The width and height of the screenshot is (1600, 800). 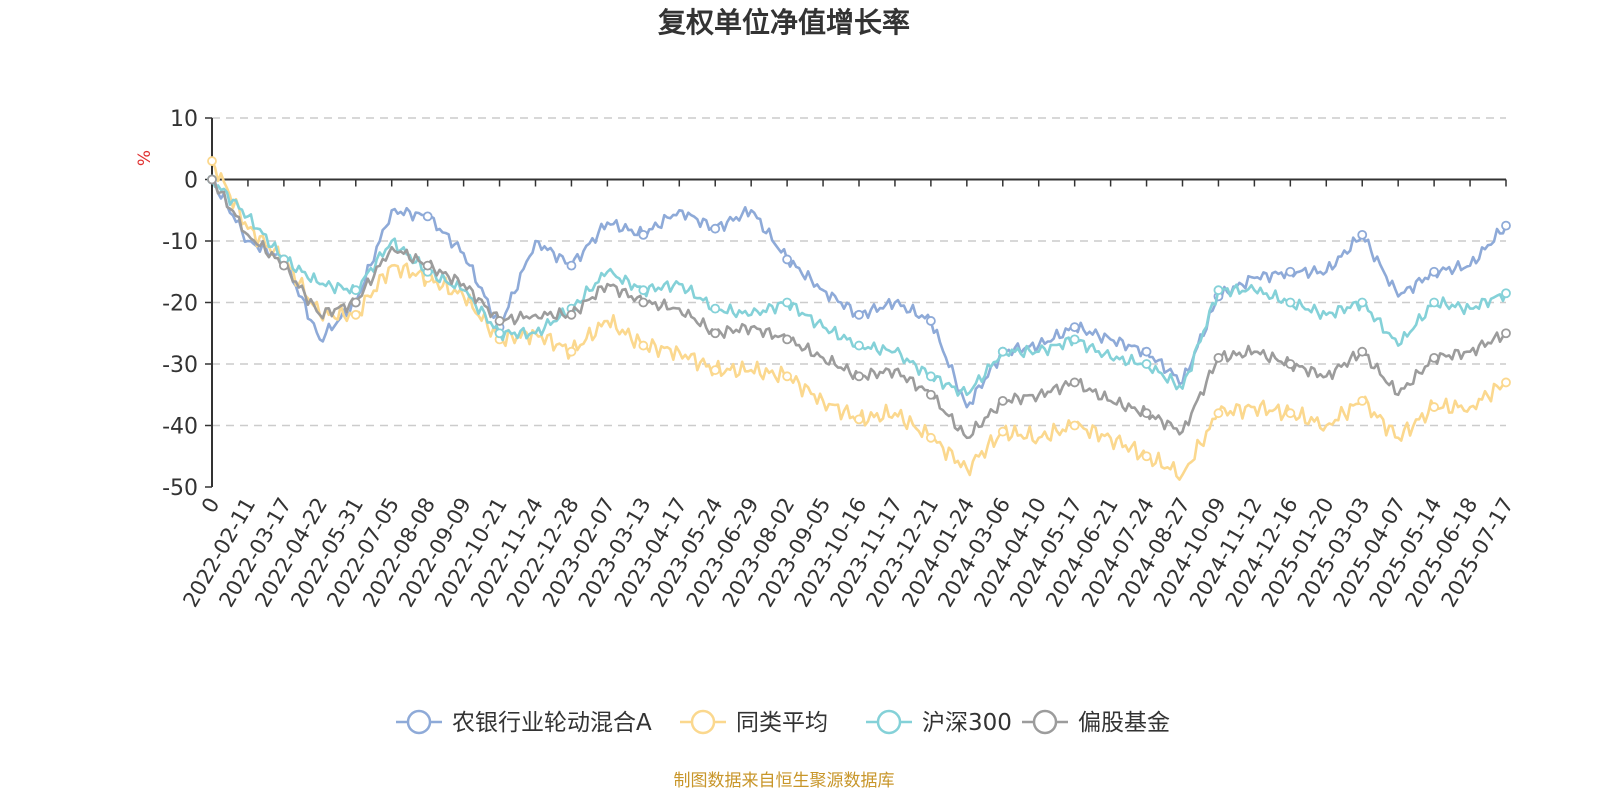 I want to click on data-source-note: 制图数据来自恒生聚源数据库, so click(x=784, y=781).